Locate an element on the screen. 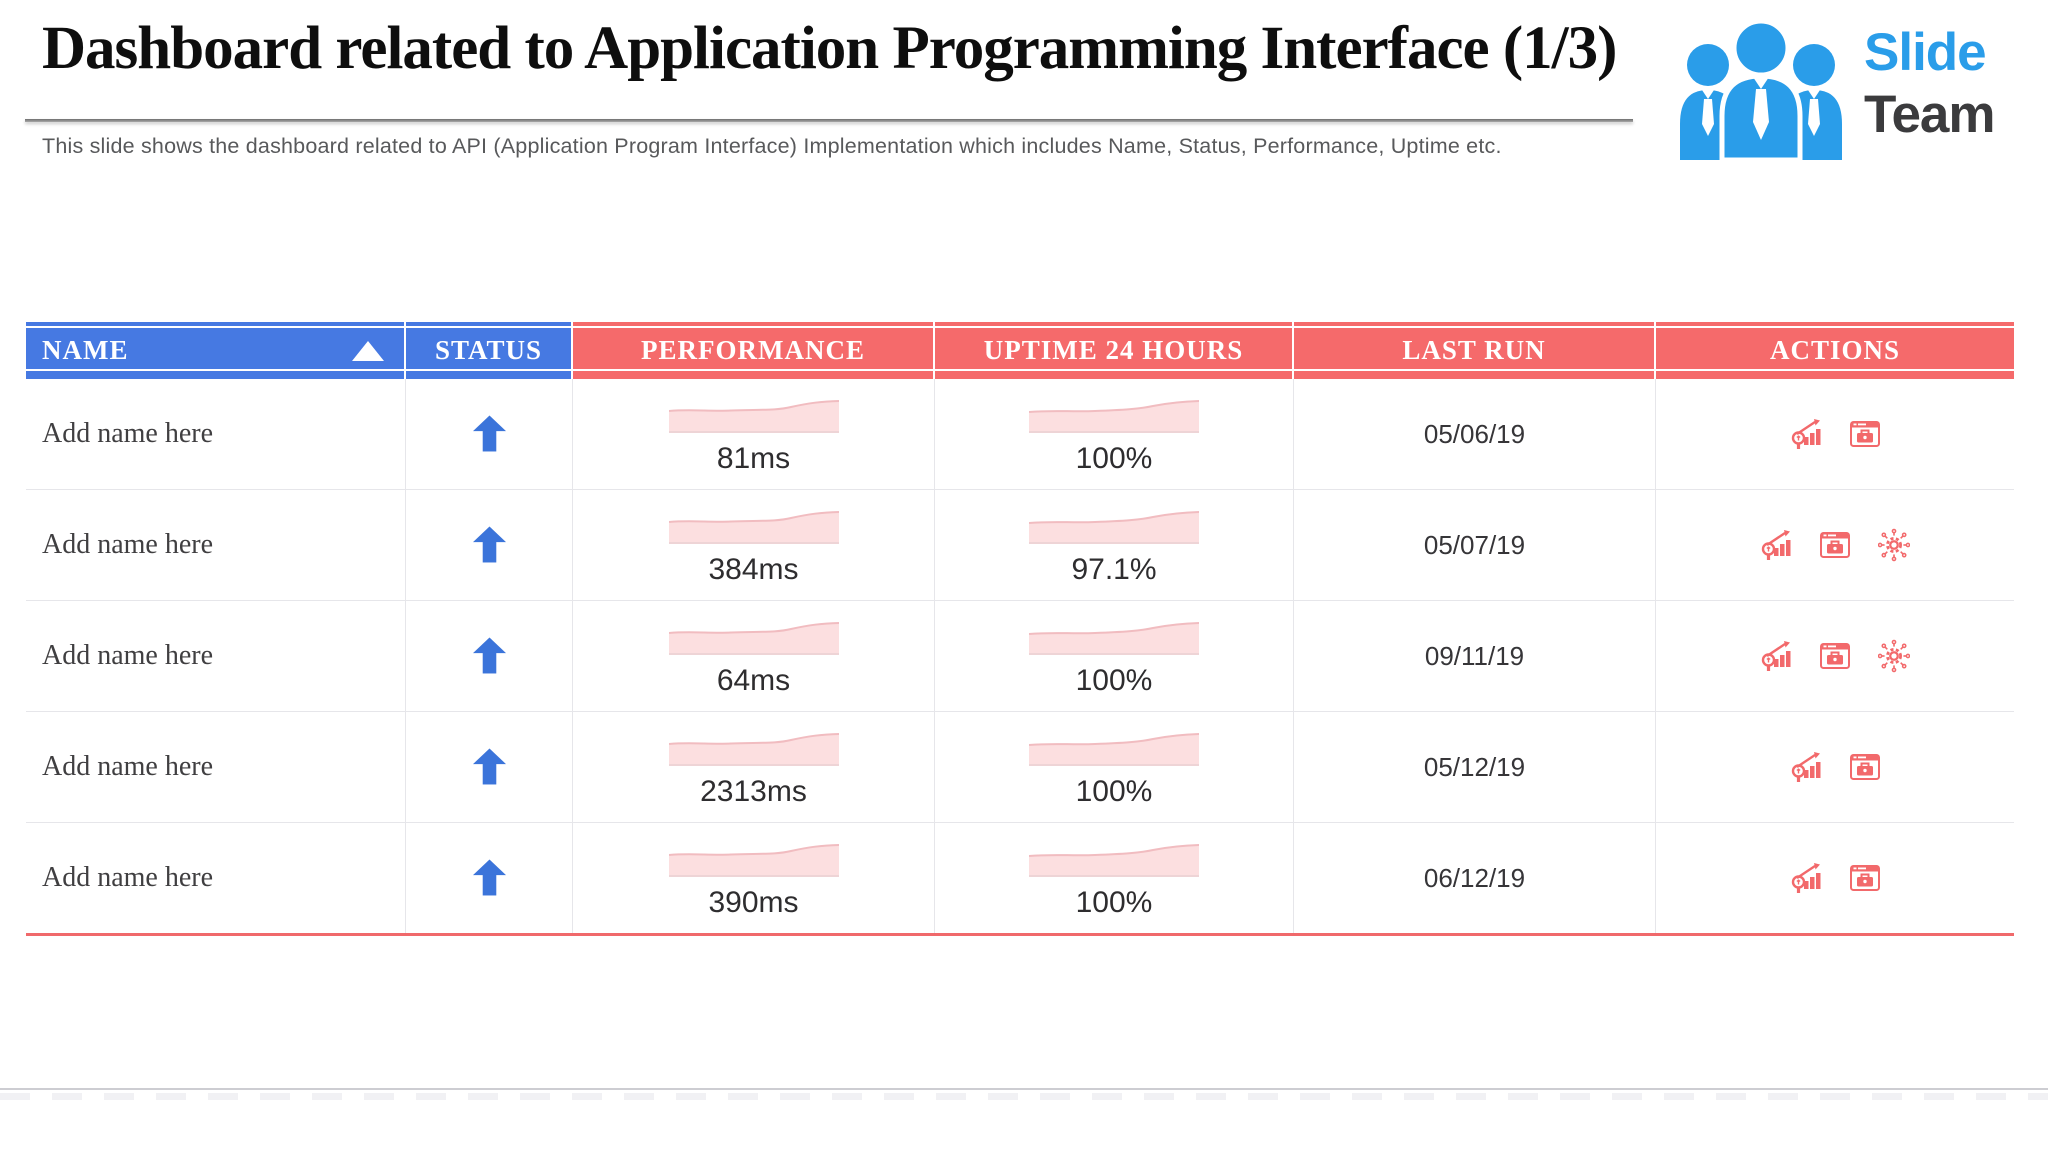 Image resolution: width=2048 pixels, height=1152 pixels. performance-value: 2313ms is located at coordinates (753, 791).